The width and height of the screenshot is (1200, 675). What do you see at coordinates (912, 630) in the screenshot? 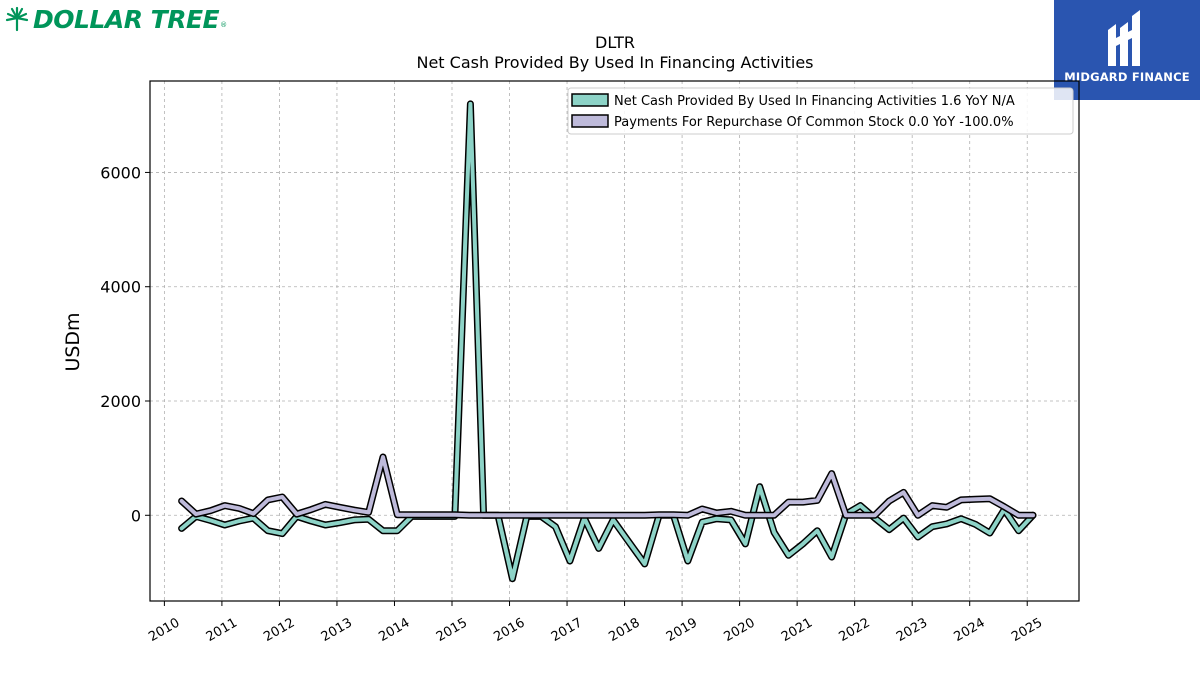
I see `x-tick-label: 2023` at bounding box center [912, 630].